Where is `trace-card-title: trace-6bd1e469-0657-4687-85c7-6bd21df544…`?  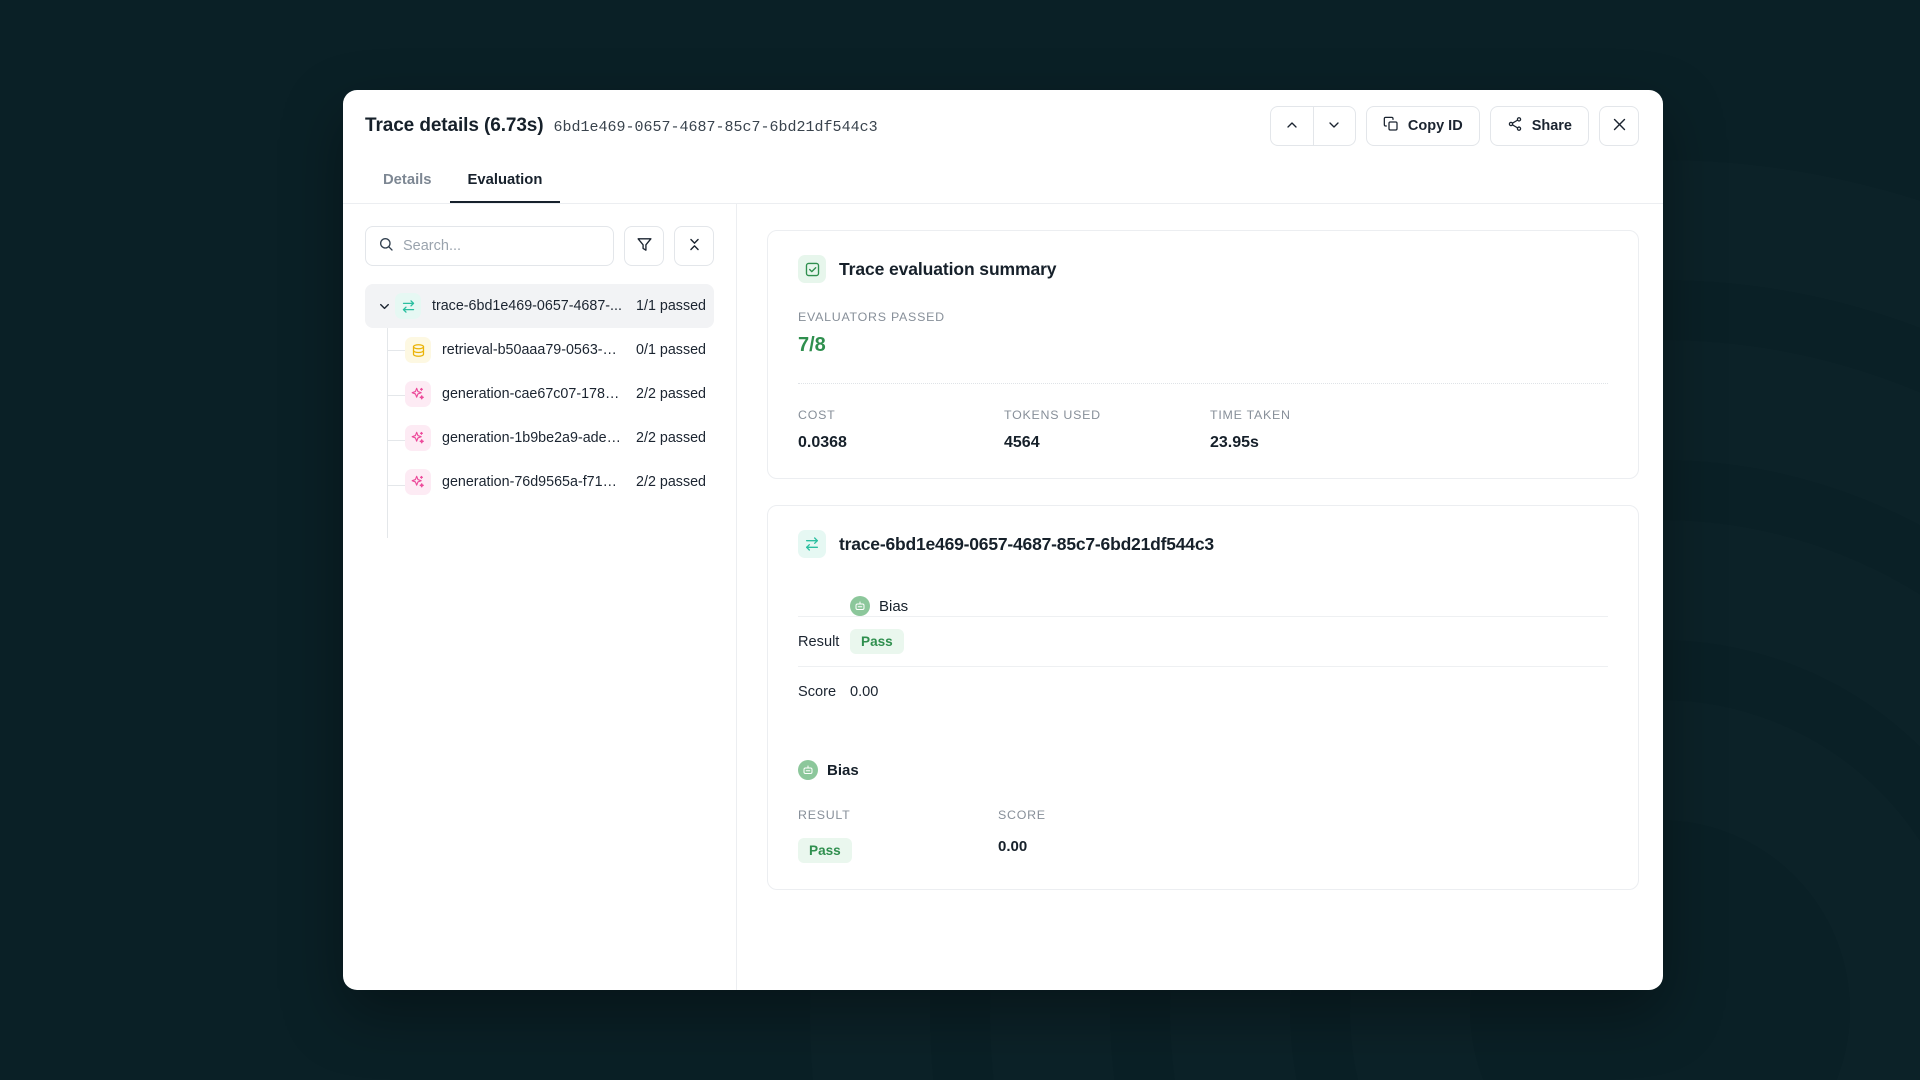
trace-card-title: trace-6bd1e469-0657-4687-85c7-6bd21df544… is located at coordinates (1026, 543).